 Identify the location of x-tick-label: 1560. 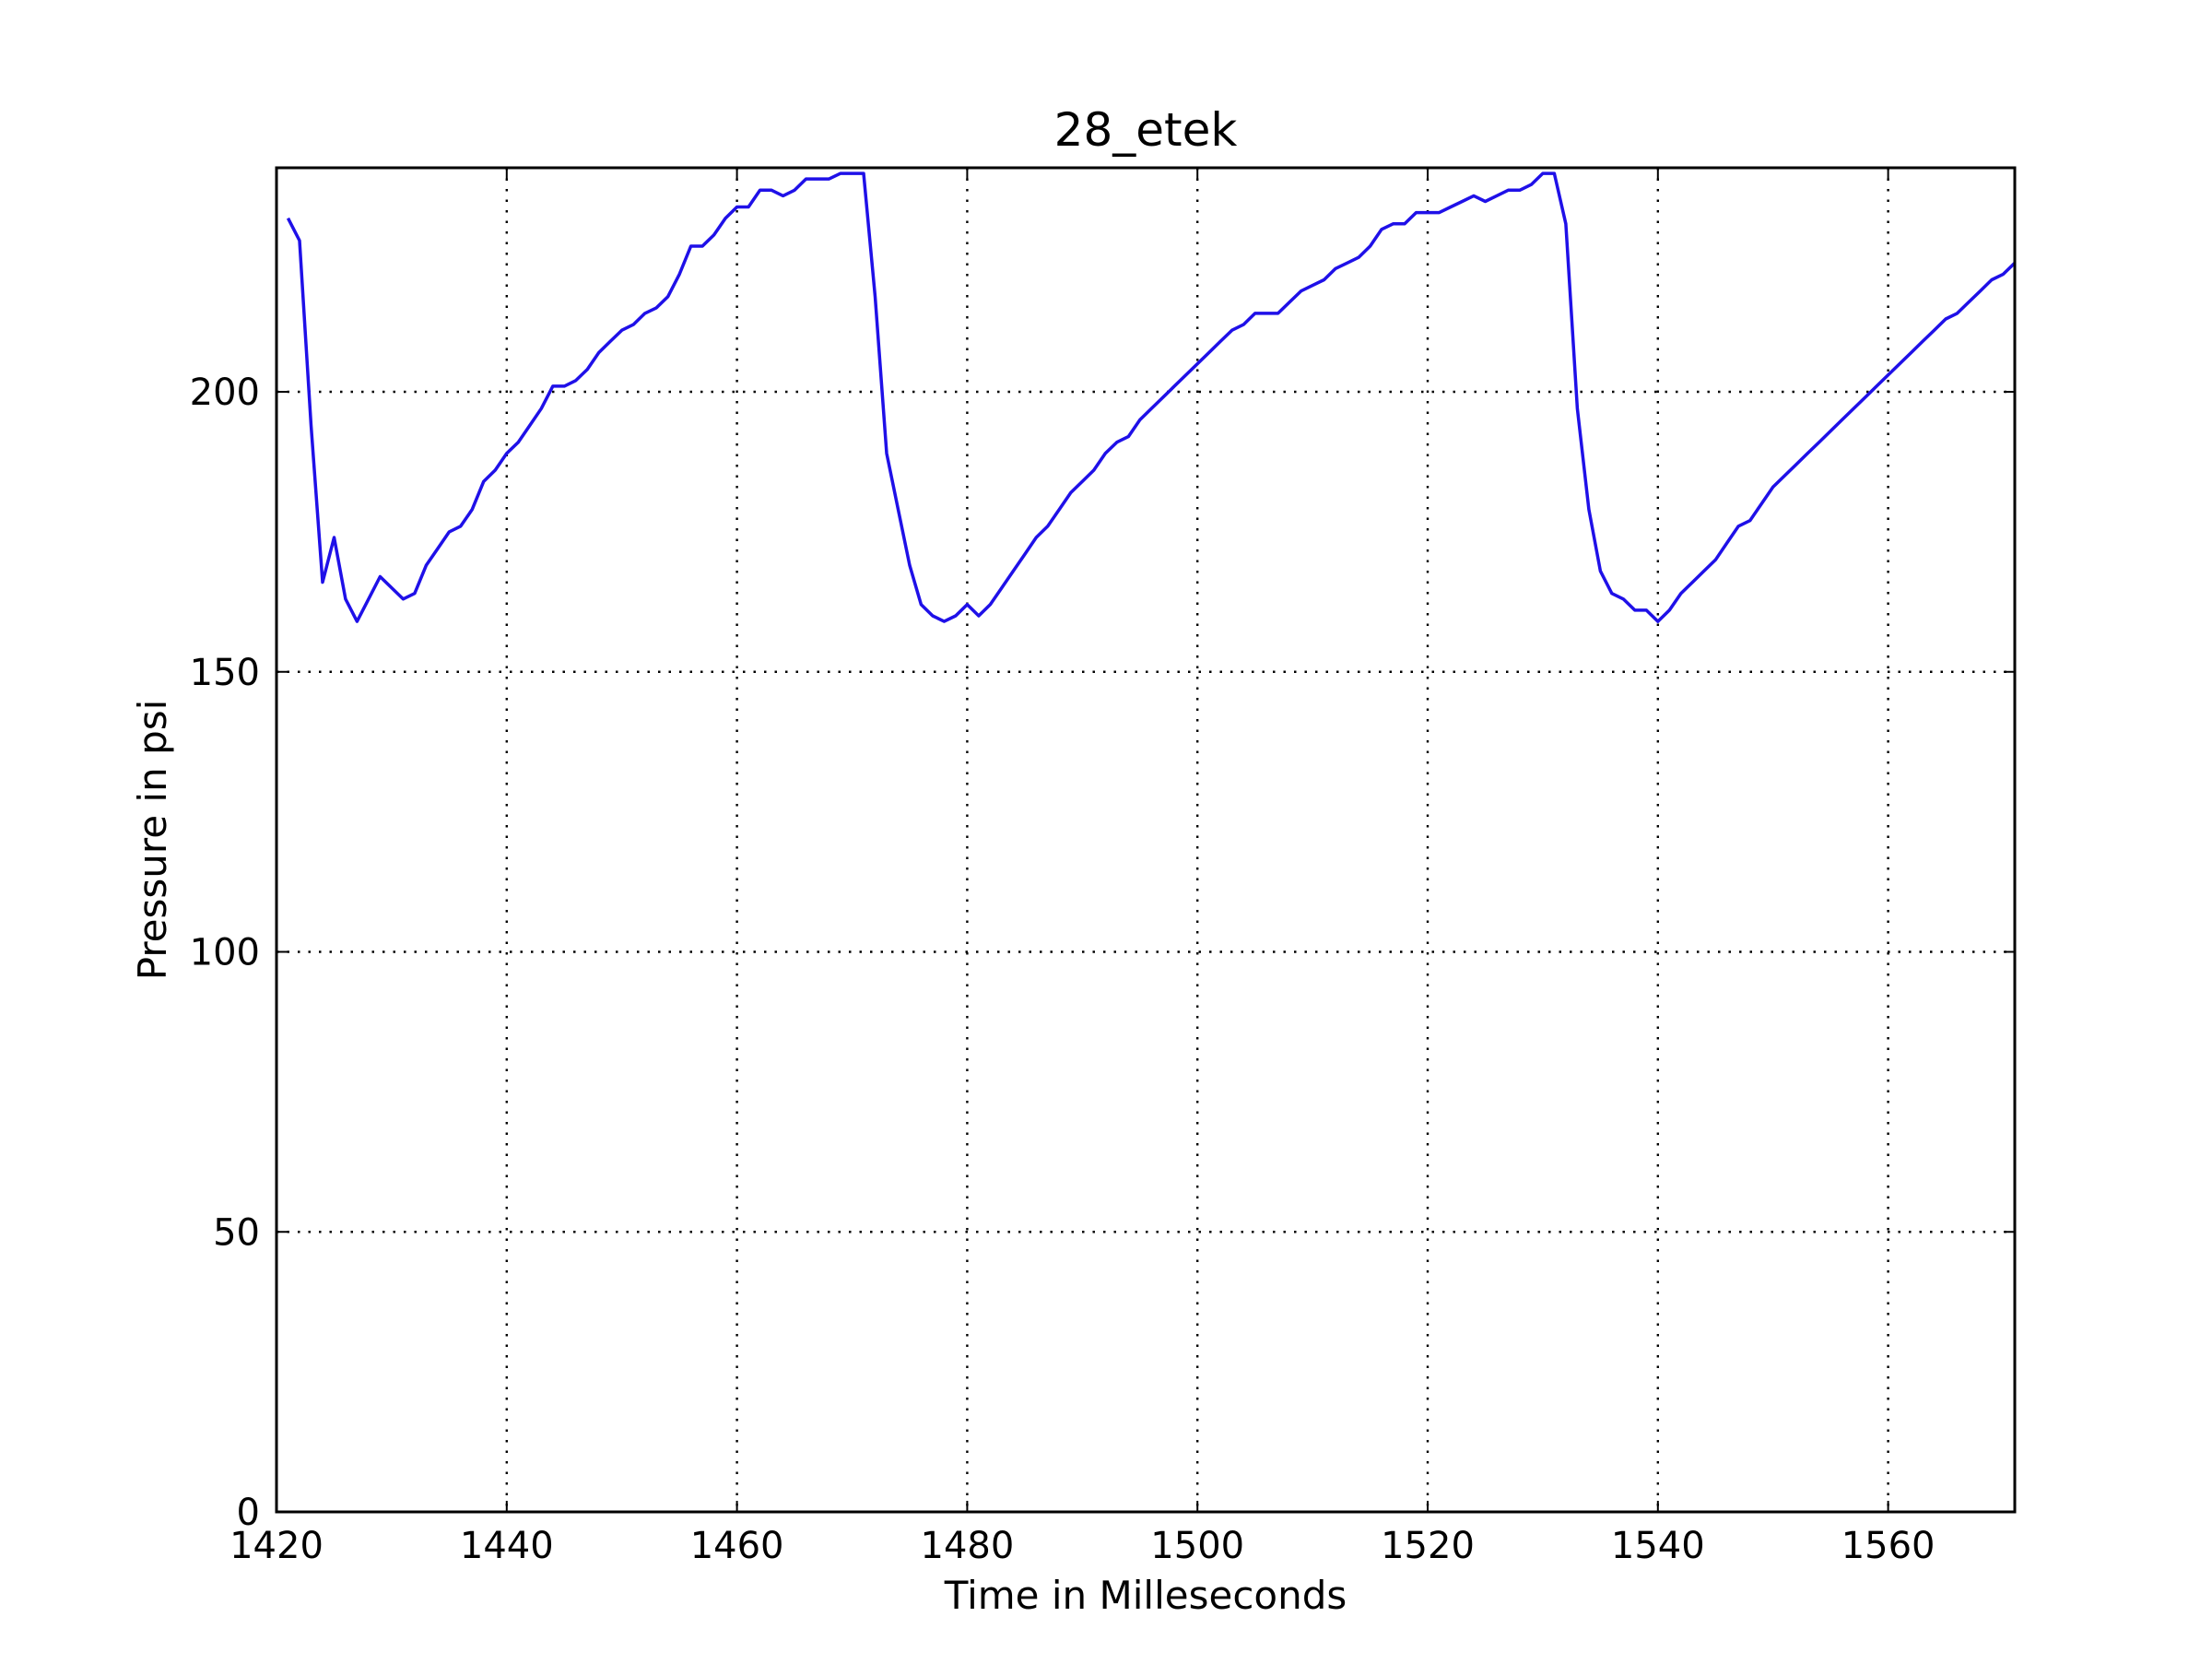
(1888, 1546).